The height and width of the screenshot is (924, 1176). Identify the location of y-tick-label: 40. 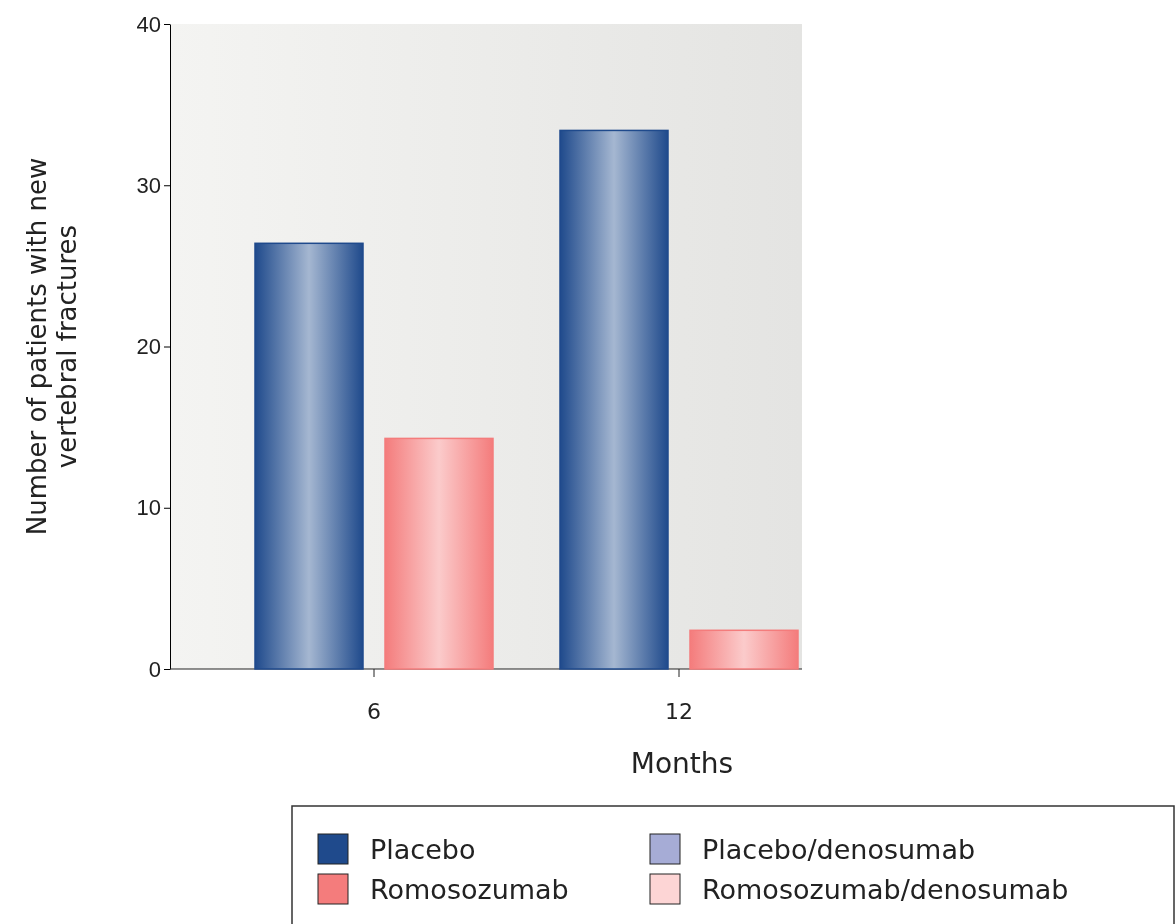
(148, 24).